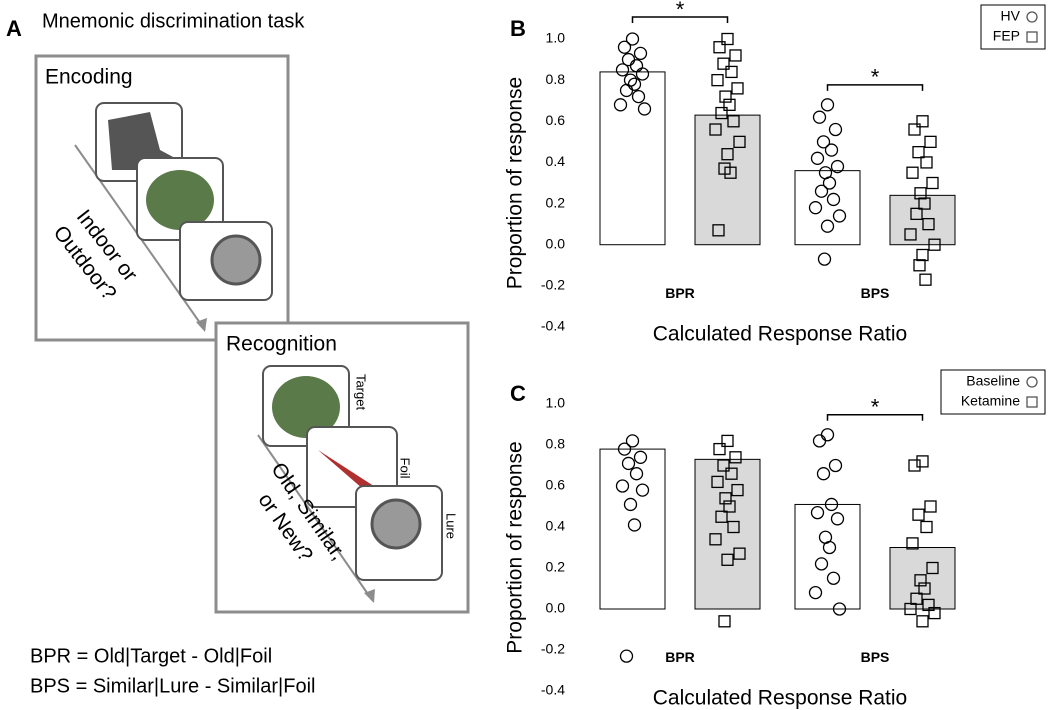 This screenshot has height=710, width=1050. What do you see at coordinates (556, 120) in the screenshot?
I see `y-tick-label: 0.6` at bounding box center [556, 120].